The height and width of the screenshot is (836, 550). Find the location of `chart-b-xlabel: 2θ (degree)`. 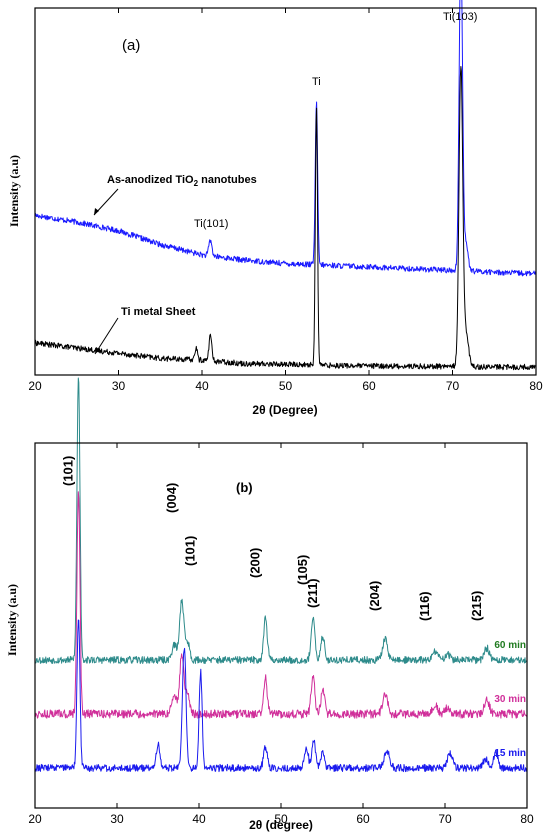

chart-b-xlabel: 2θ (degree) is located at coordinates (281, 825).